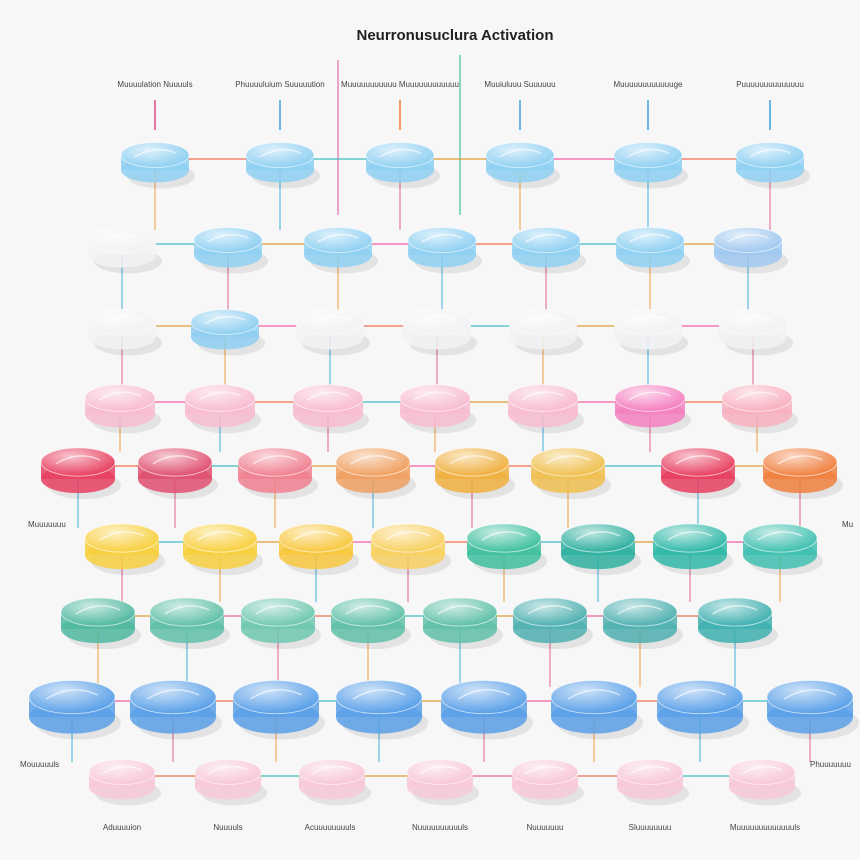  What do you see at coordinates (770, 84) in the screenshot?
I see `top-label: Puuuuuuuuuuuuuu` at bounding box center [770, 84].